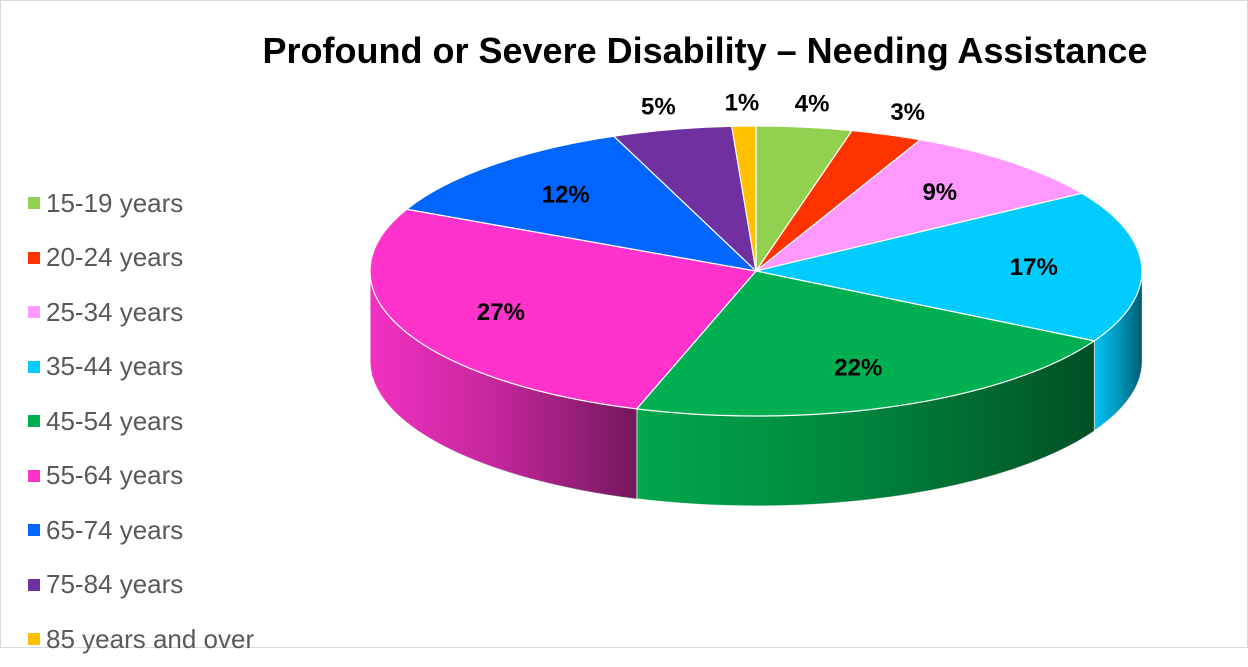 The width and height of the screenshot is (1248, 667). I want to click on legend-label: 55-64 years, so click(115, 475).